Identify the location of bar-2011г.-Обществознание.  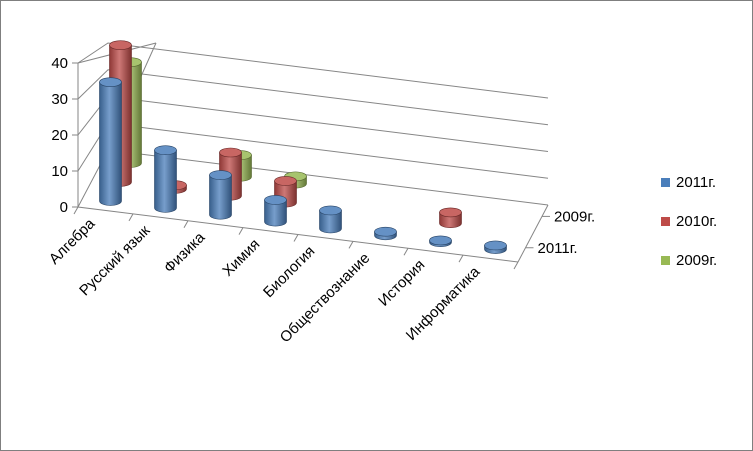
(385, 233).